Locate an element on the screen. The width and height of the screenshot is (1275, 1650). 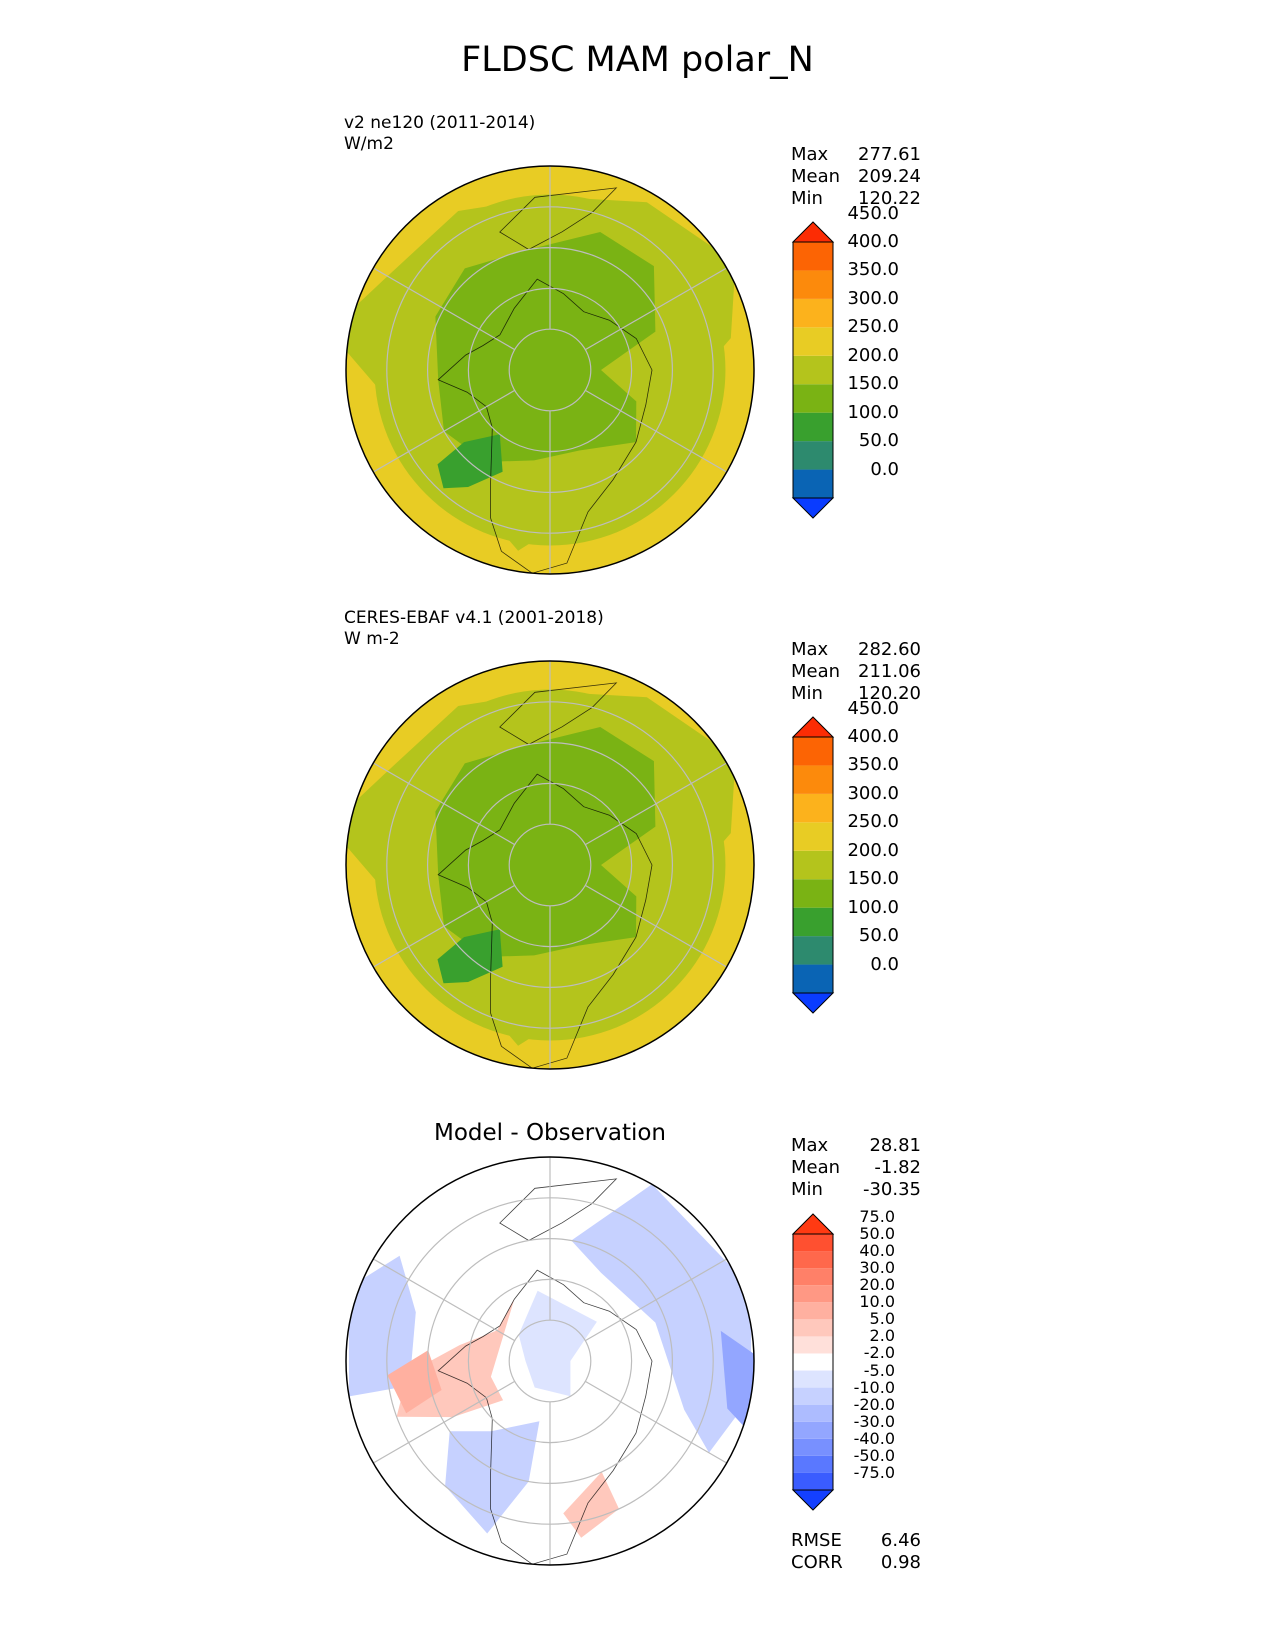
diff-pos-region-south is located at coordinates (591, 1504).